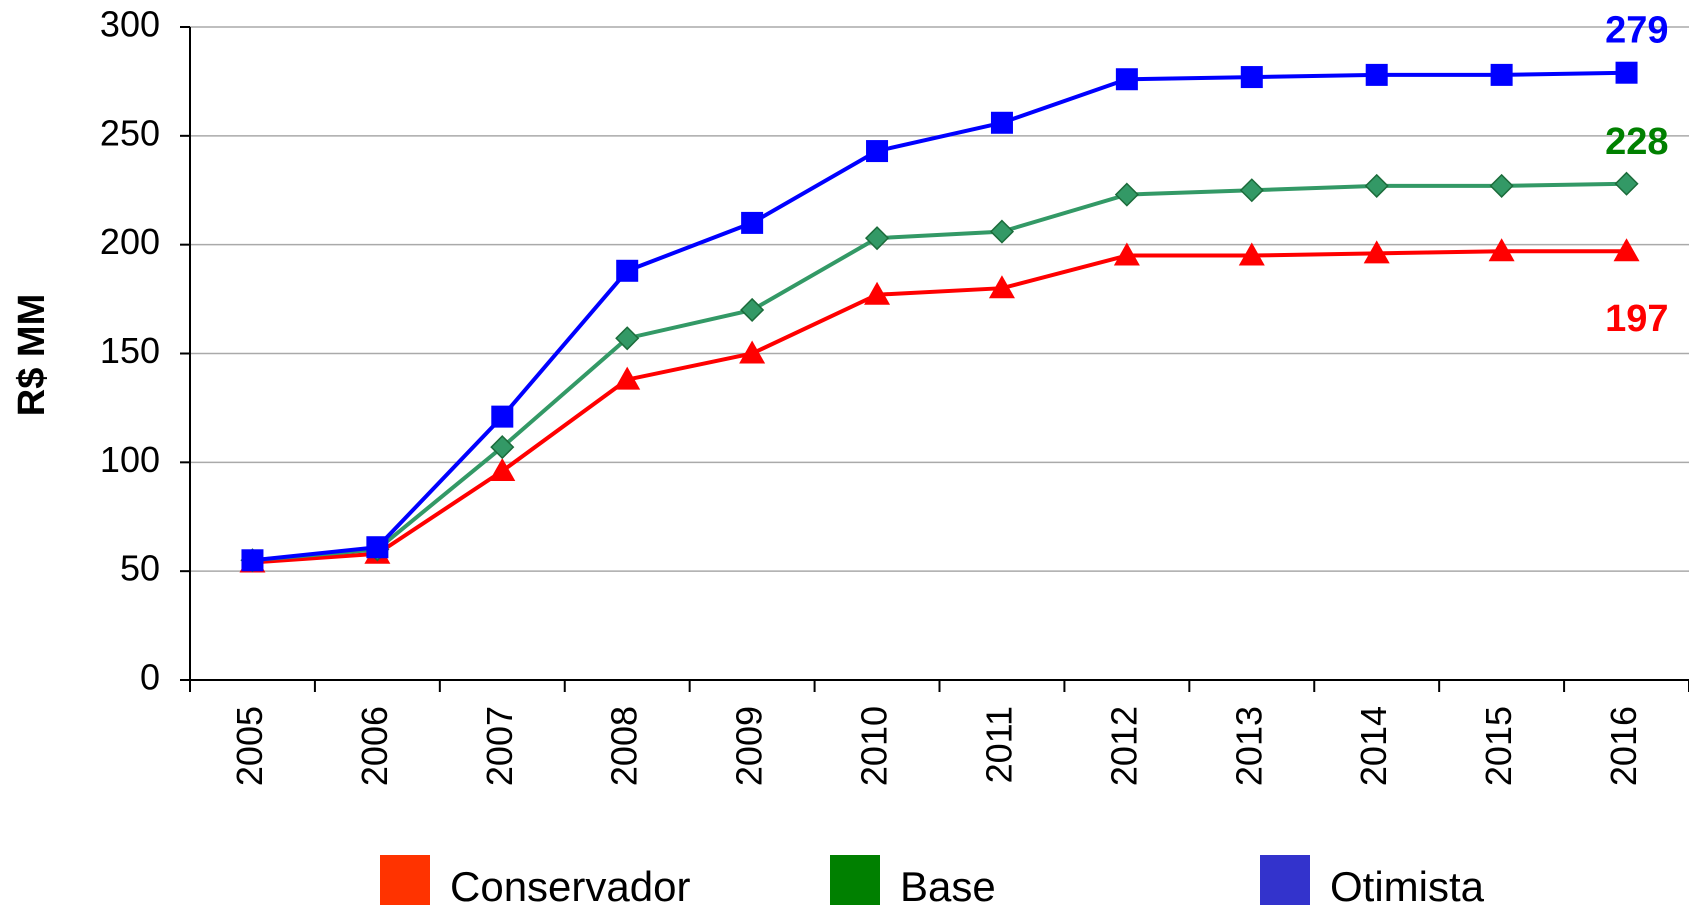  I want to click on y-tick-label: 250, so click(130, 132).